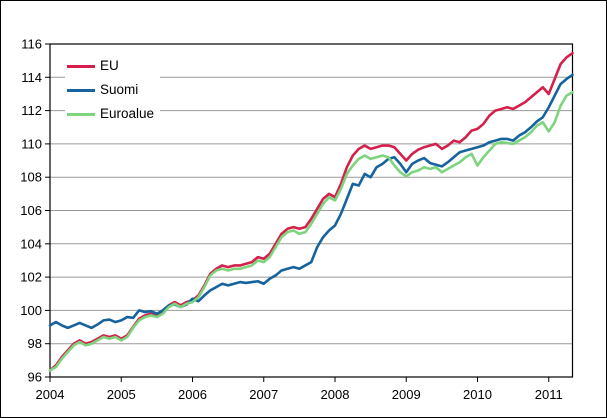 The width and height of the screenshot is (607, 418). Describe the element at coordinates (121, 394) in the screenshot. I see `x-tick-label-2005: 2005` at that location.